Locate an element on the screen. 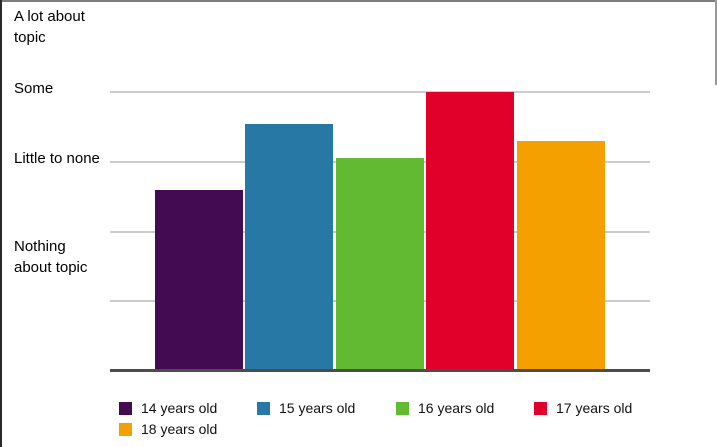 Image resolution: width=717 pixels, height=447 pixels. bar-15-years-old is located at coordinates (289, 246).